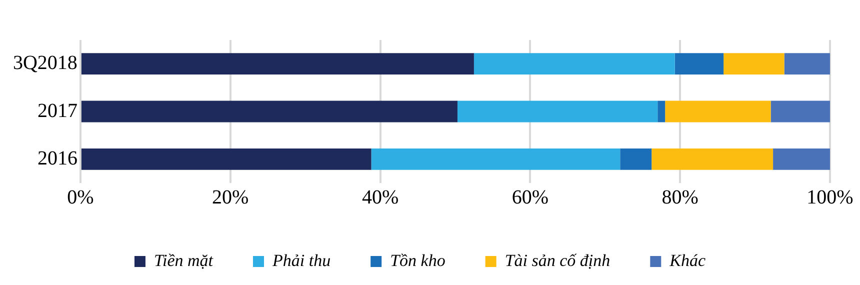 Image resolution: width=860 pixels, height=285 pixels. What do you see at coordinates (80, 197) in the screenshot?
I see `x-tick-label: 0%` at bounding box center [80, 197].